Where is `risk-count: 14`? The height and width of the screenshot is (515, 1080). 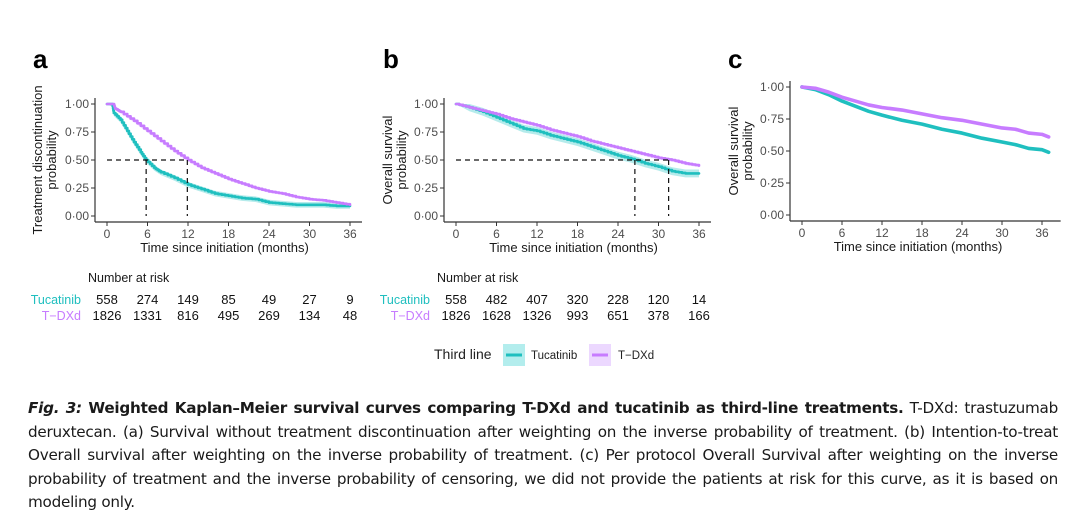
risk-count: 14 is located at coordinates (699, 299).